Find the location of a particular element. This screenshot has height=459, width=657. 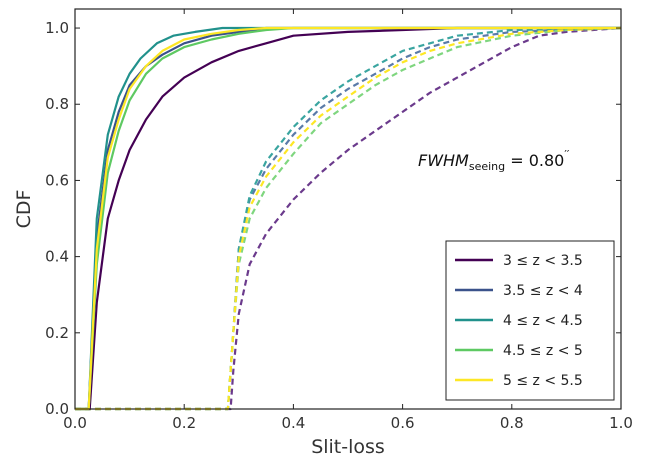

y-tick-label: 0.6 is located at coordinates (57, 180).